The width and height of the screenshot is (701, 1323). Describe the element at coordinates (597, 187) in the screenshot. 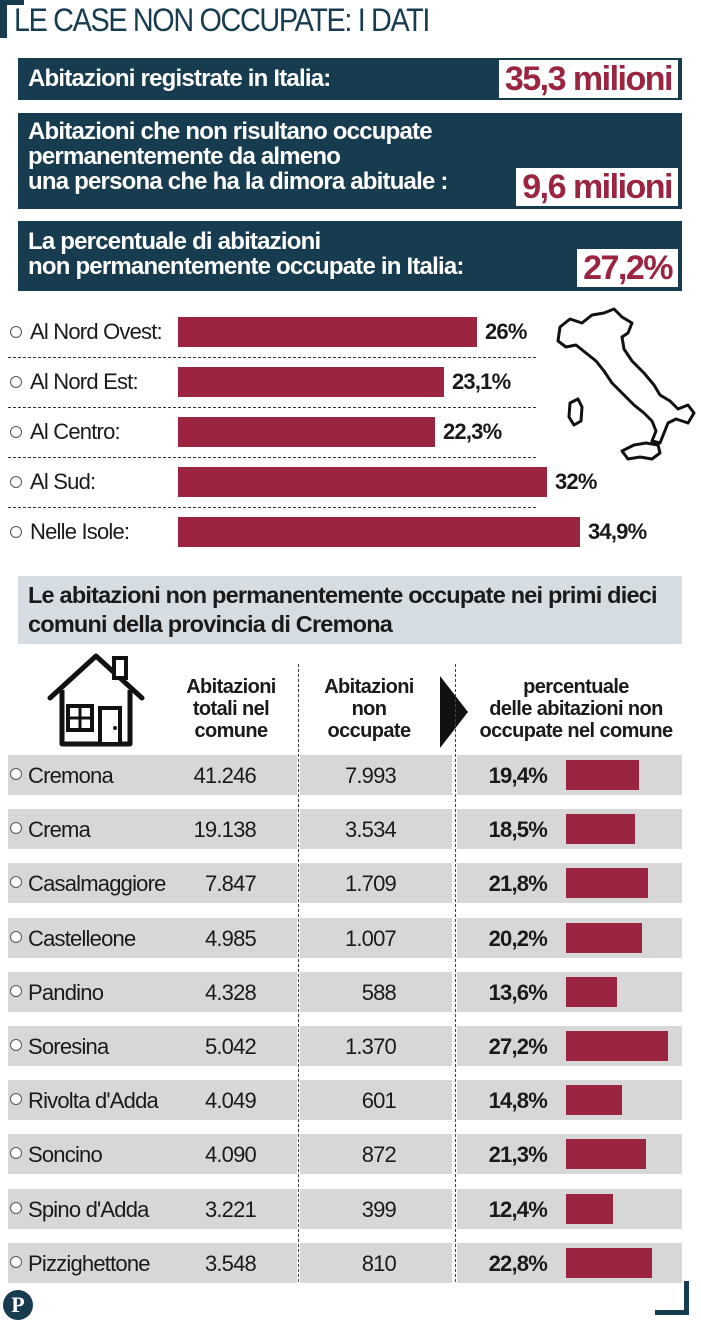

I see `summary-value: 9,6 milioni` at that location.